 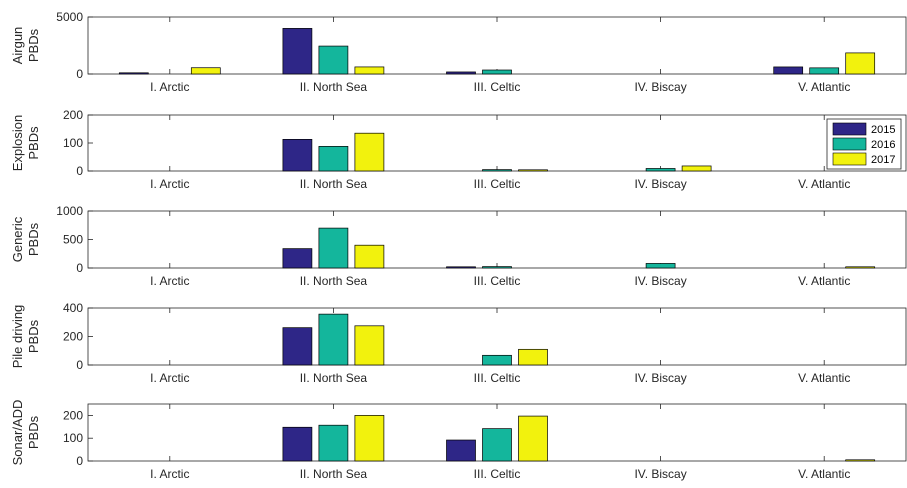 I want to click on y-axis-label: Sonar/ADD, so click(x=17, y=433).